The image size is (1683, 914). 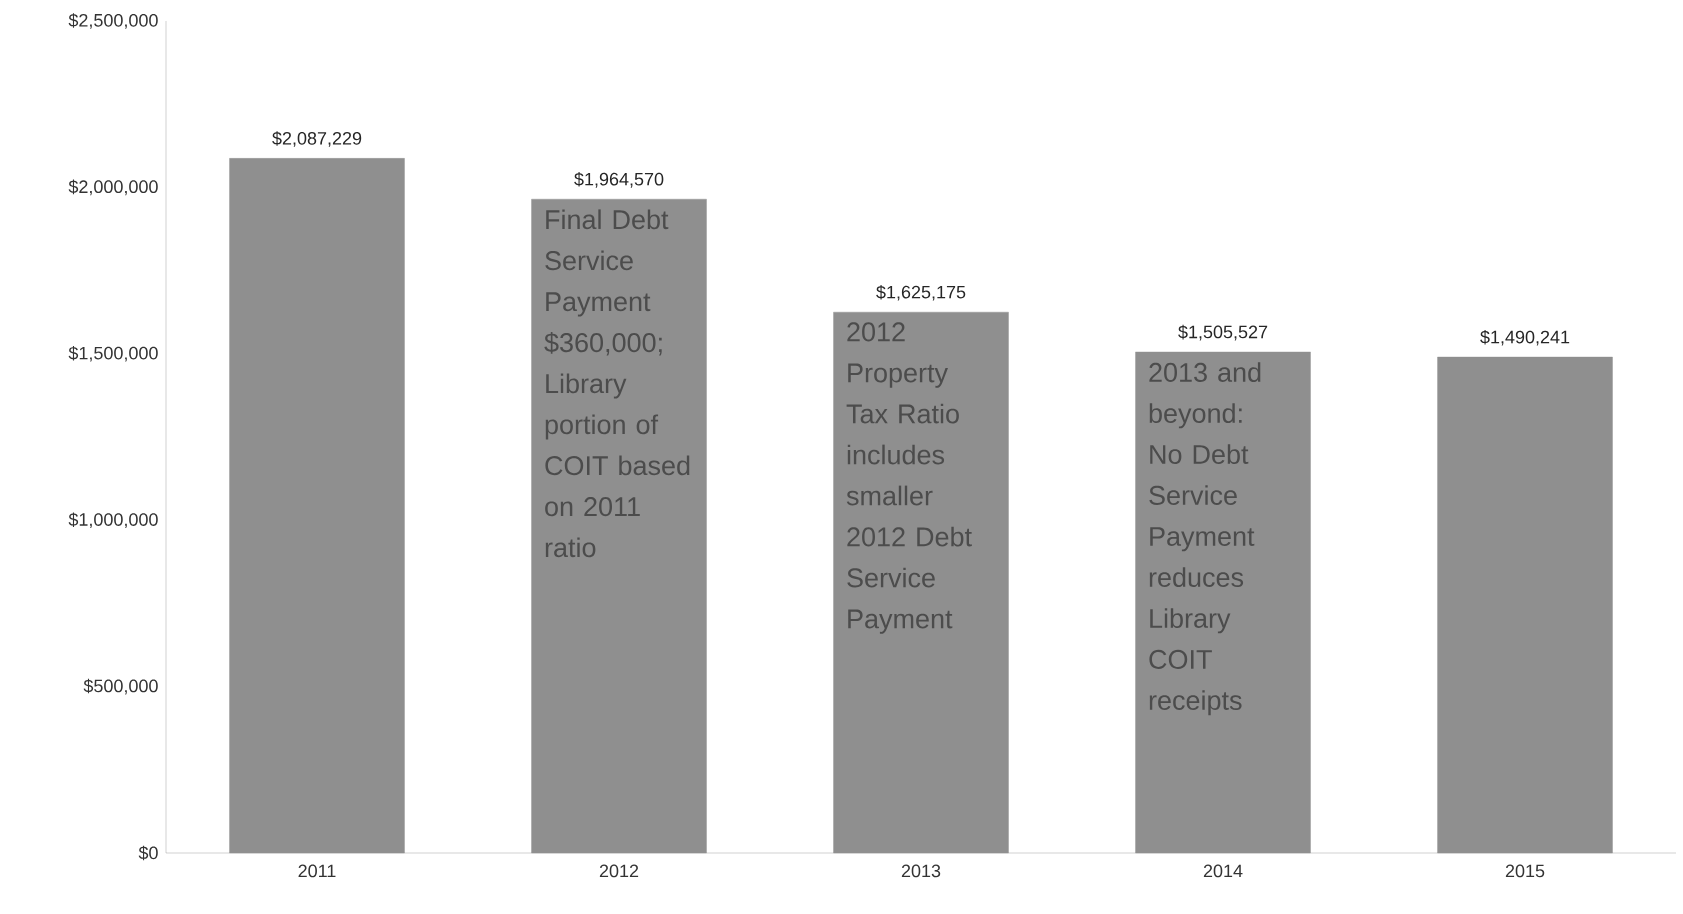 What do you see at coordinates (921, 292) in the screenshot?
I see `data-label: $1,625,175` at bounding box center [921, 292].